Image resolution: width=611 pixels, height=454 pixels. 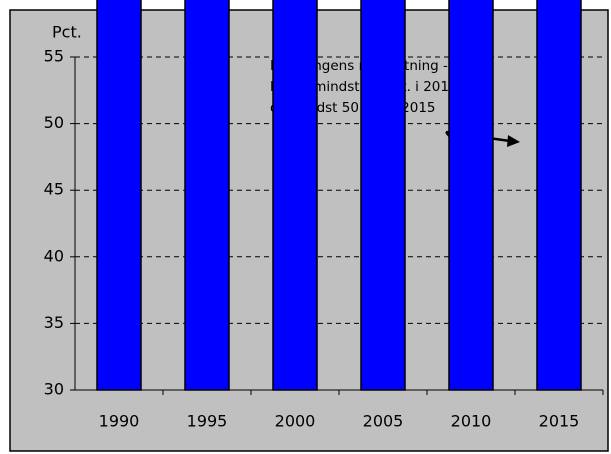 What do you see at coordinates (54, 389) in the screenshot?
I see `y-tick-label: 30` at bounding box center [54, 389].